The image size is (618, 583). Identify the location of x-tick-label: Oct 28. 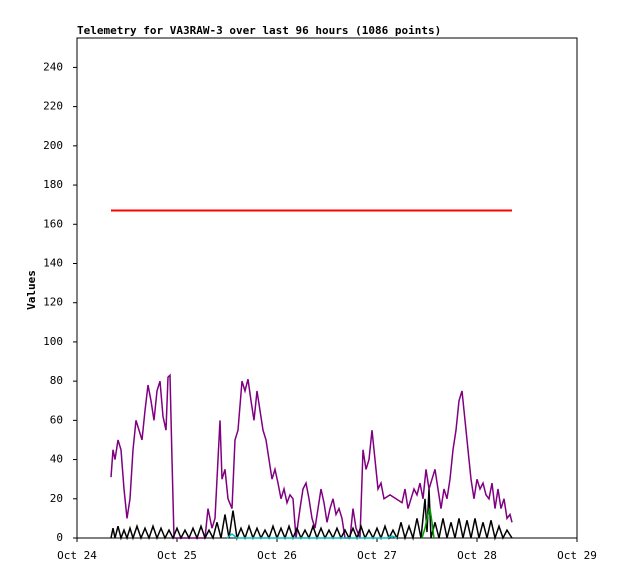
(477, 555).